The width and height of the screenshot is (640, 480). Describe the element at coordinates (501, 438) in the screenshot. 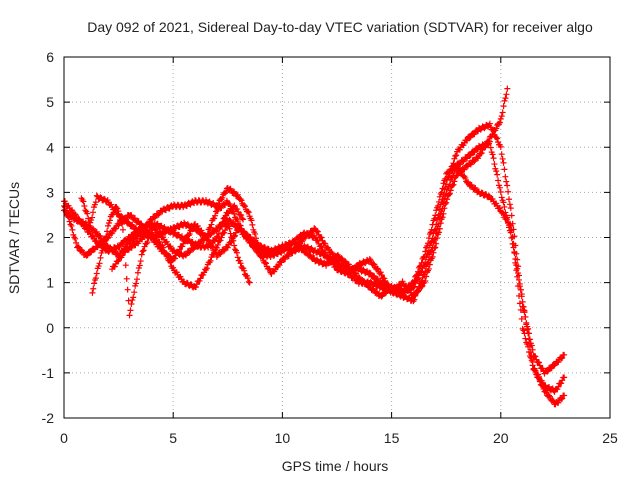

I see `x-tick-label: 20` at that location.